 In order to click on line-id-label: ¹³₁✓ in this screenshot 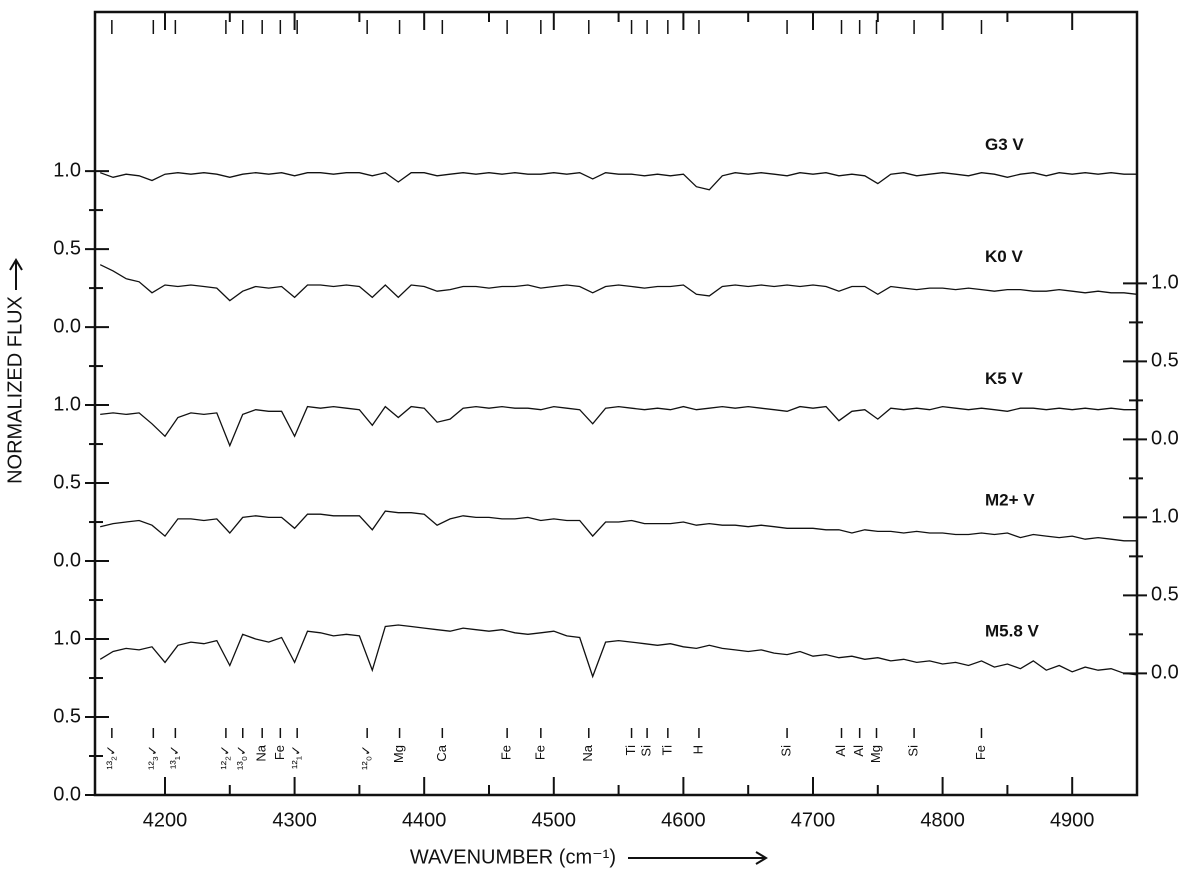, I will do `click(174, 757)`.